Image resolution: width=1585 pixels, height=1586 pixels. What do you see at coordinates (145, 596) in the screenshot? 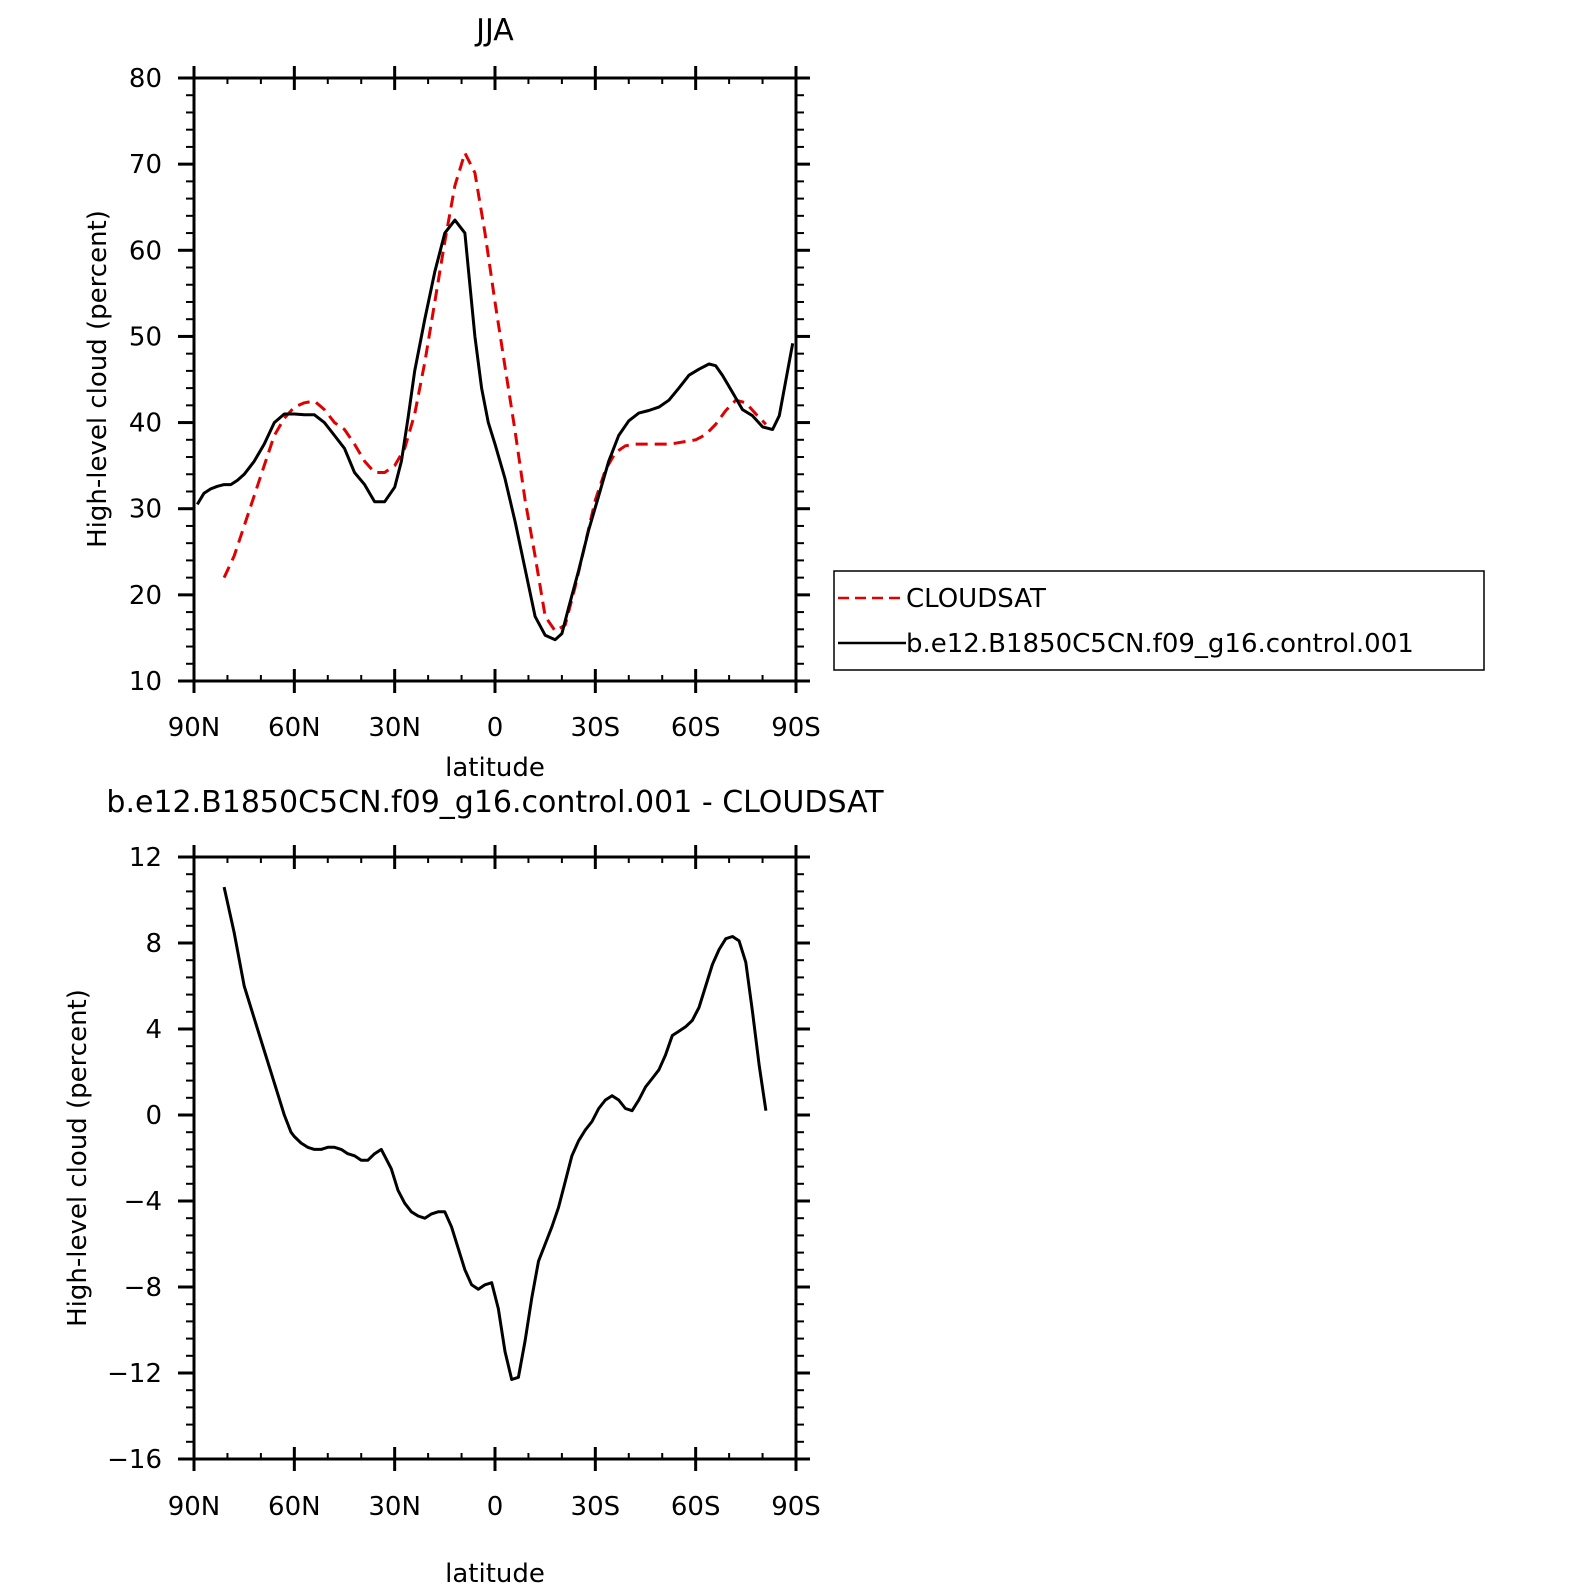
I see `top-plot-y-tick-label: 20` at bounding box center [145, 596].